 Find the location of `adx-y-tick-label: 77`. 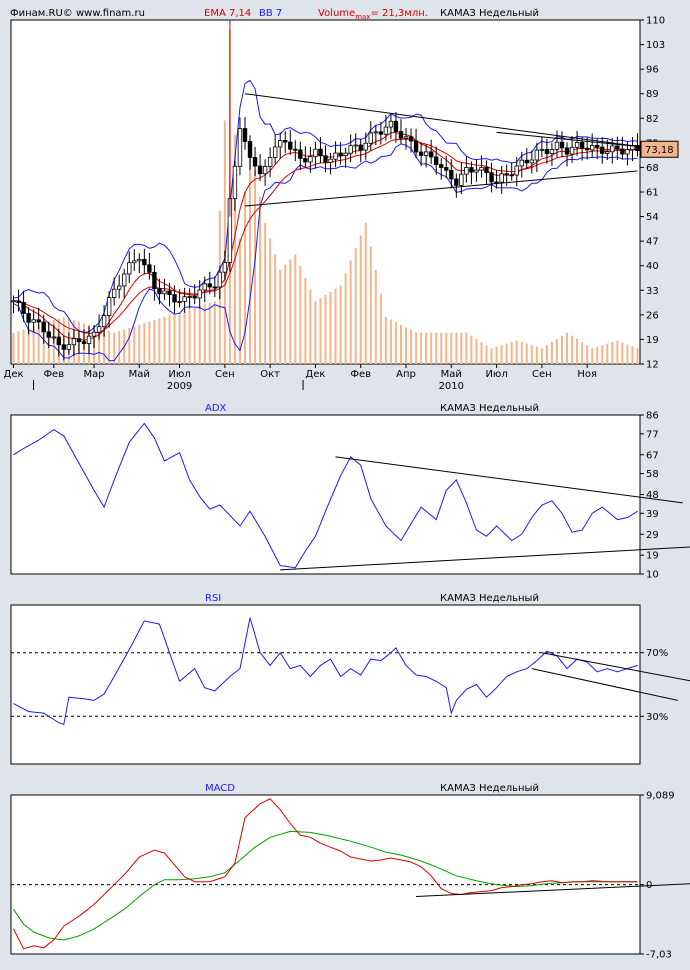

adx-y-tick-label: 77 is located at coordinates (652, 434).